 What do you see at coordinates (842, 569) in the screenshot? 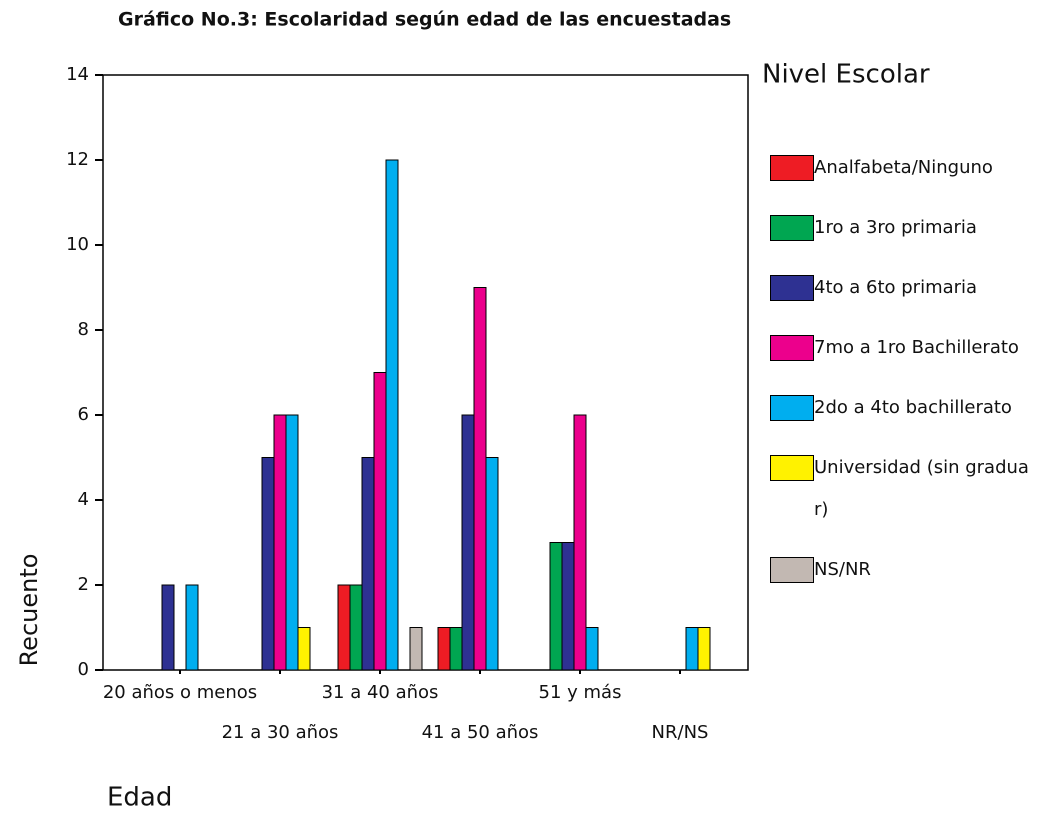
I see `legend-label: NS/NR` at bounding box center [842, 569].